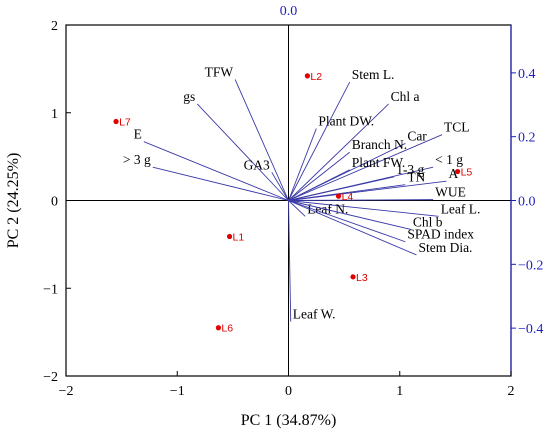  Describe the element at coordinates (428, 221) in the screenshot. I see `loading-label: Chl b` at that location.